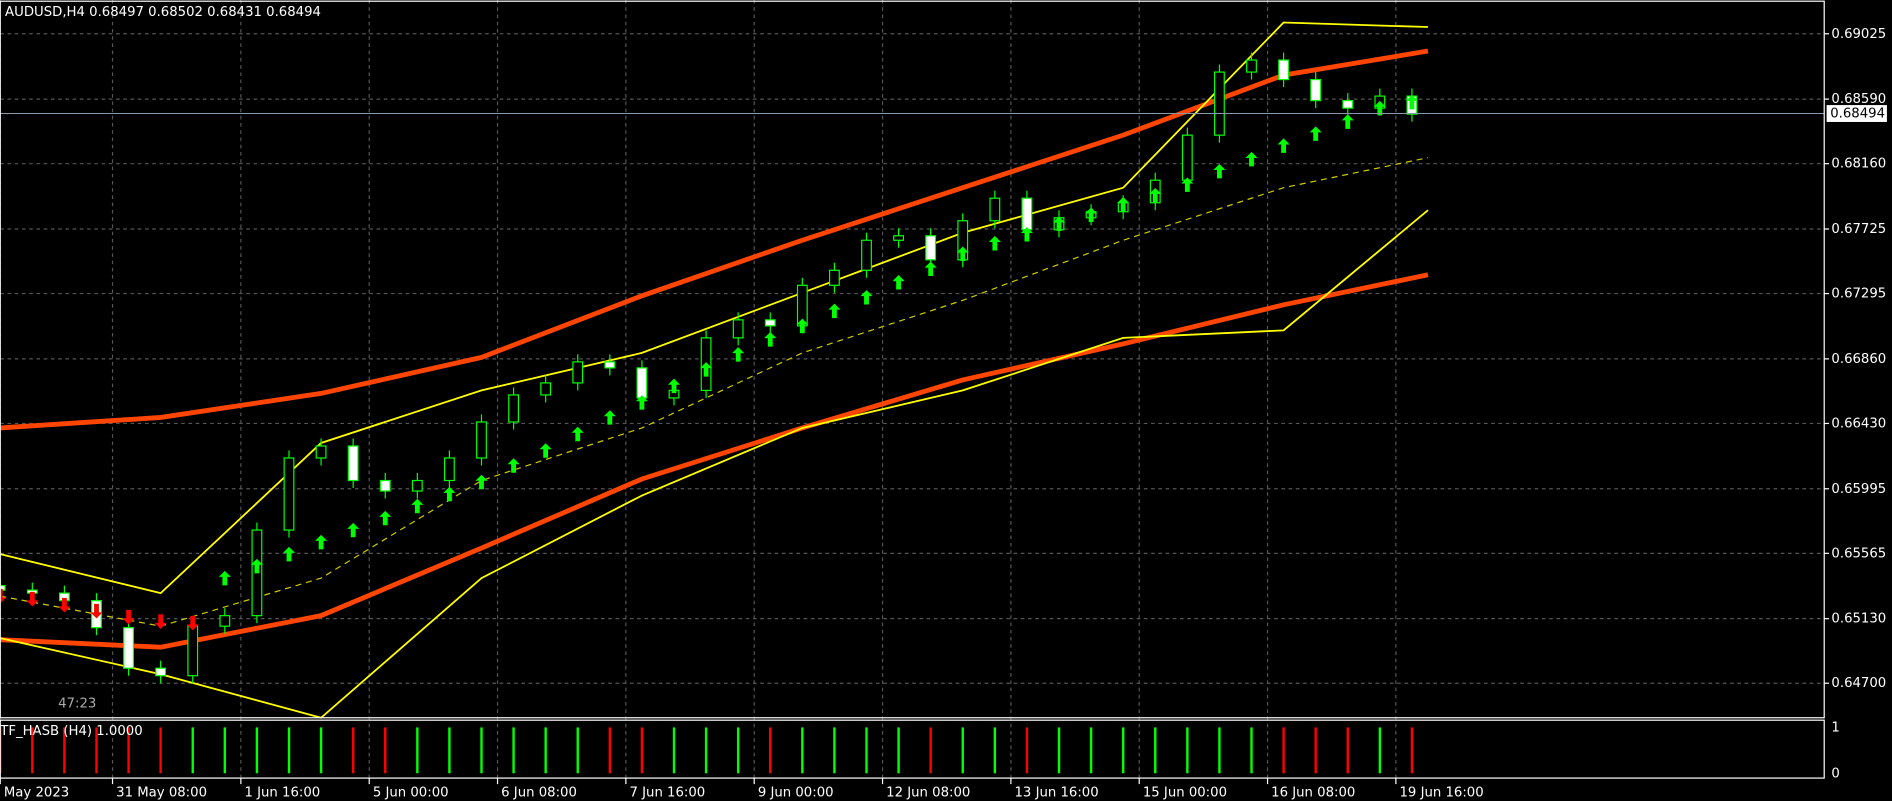 The height and width of the screenshot is (801, 1892). What do you see at coordinates (1056, 793) in the screenshot?
I see `x-tick-label: 13 Jun 16:00` at bounding box center [1056, 793].